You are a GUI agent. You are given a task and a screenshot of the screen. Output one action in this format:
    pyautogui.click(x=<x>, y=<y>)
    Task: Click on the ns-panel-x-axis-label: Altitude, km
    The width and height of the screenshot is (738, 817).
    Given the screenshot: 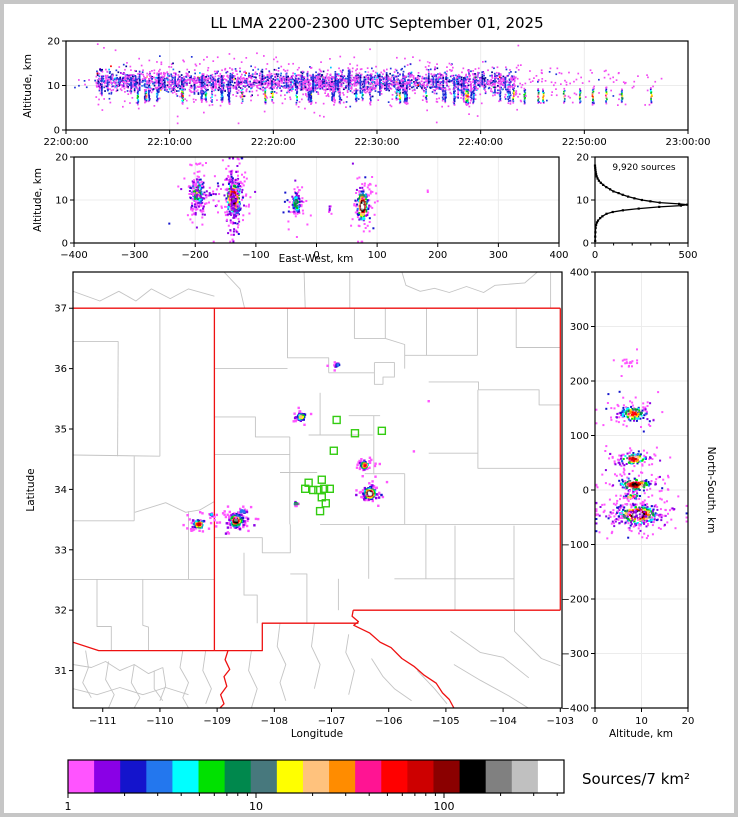 What is the action you would take?
    pyautogui.click(x=641, y=734)
    